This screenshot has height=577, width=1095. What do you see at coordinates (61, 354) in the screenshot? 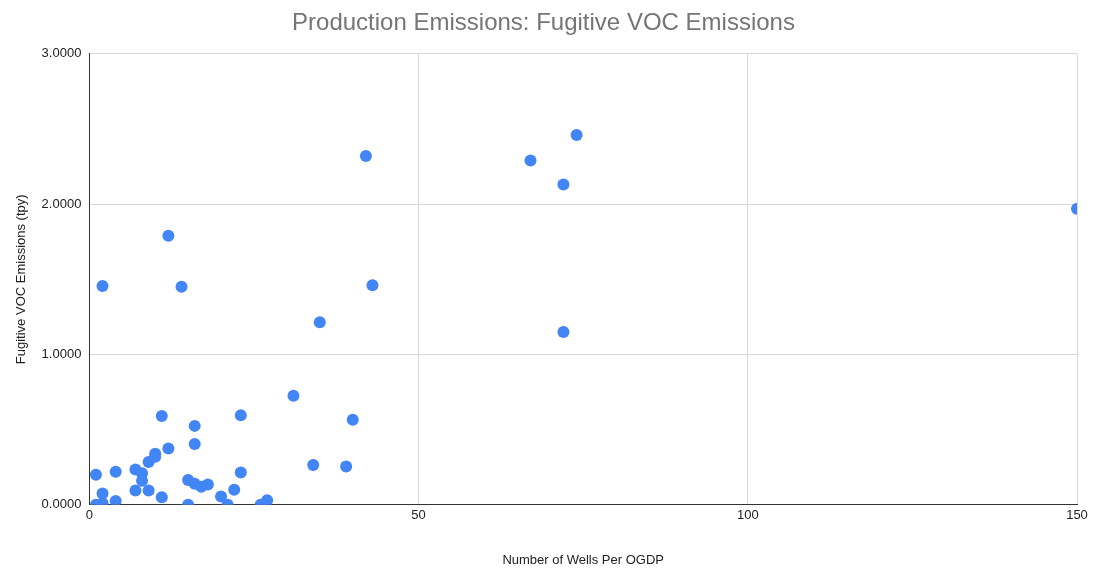
I see `y-tick-label: 1.0000` at bounding box center [61, 354].